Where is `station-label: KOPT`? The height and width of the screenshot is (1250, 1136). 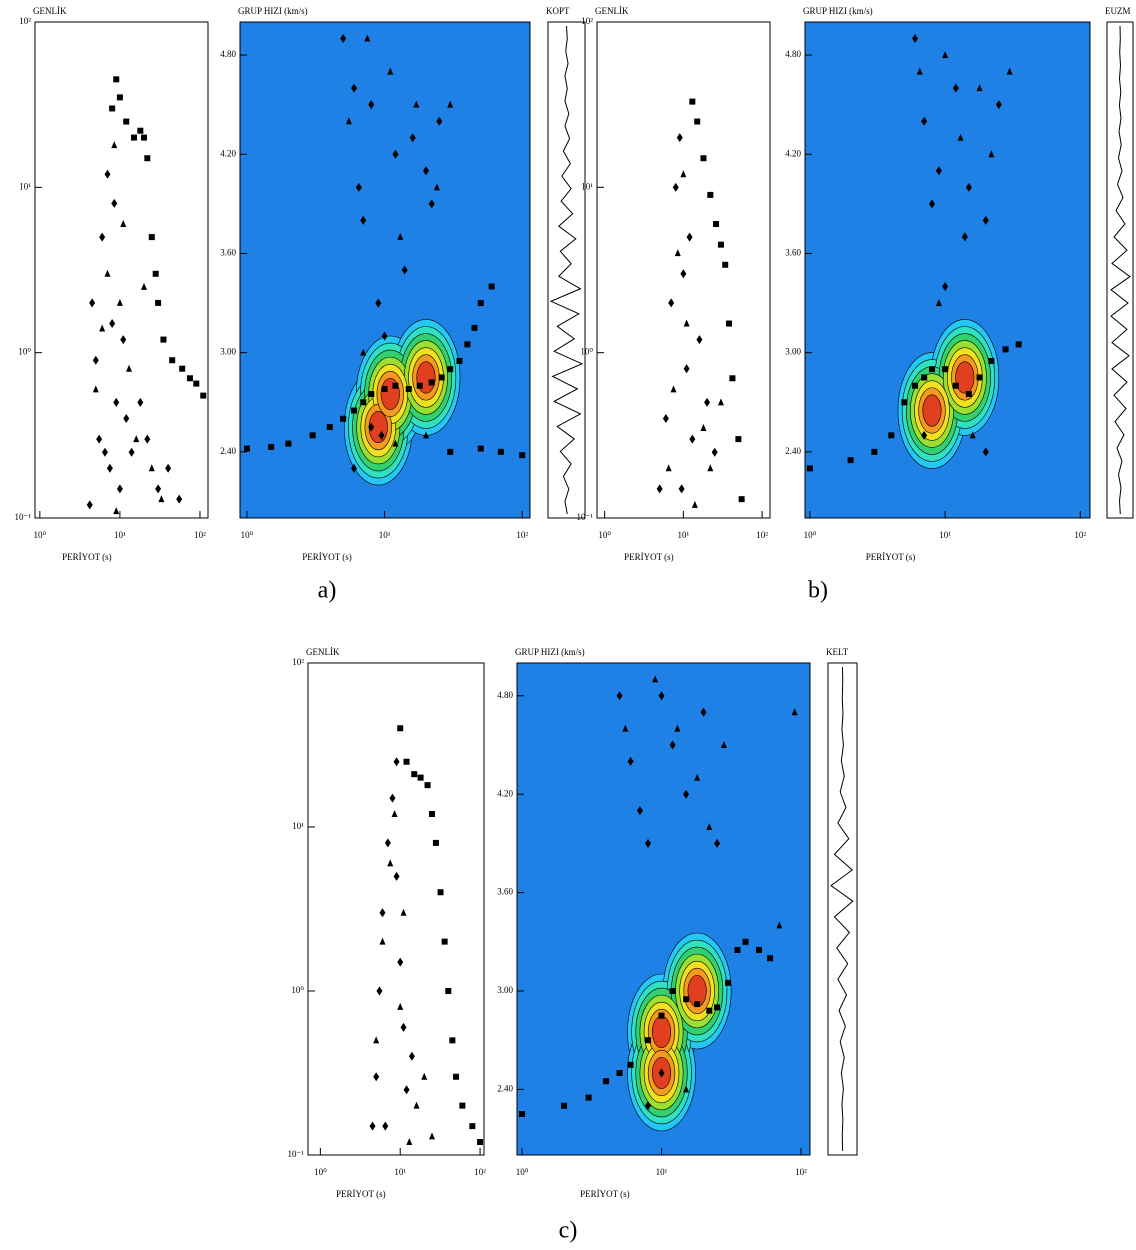 station-label: KOPT is located at coordinates (558, 11).